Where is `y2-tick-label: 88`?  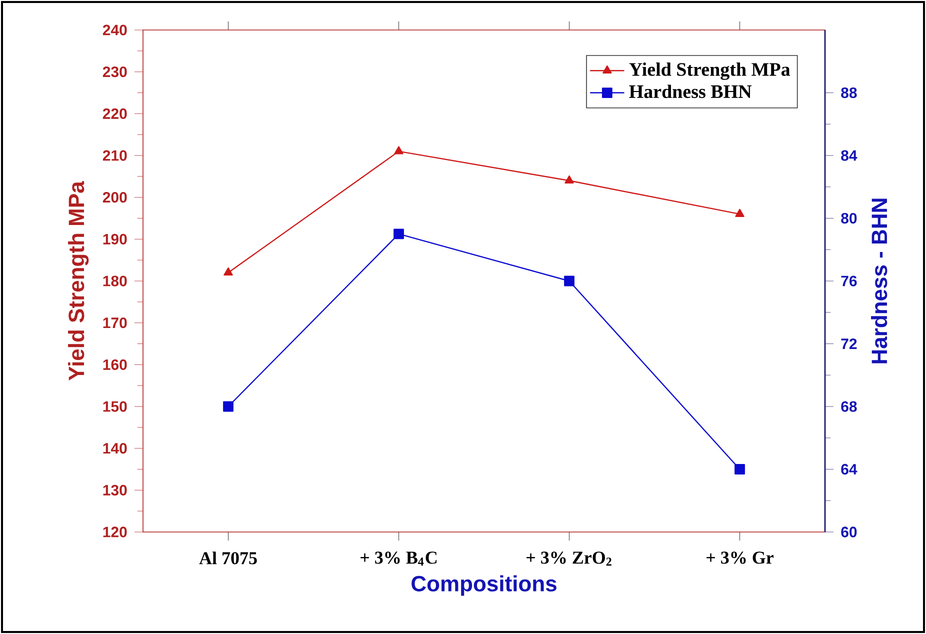 y2-tick-label: 88 is located at coordinates (849, 92).